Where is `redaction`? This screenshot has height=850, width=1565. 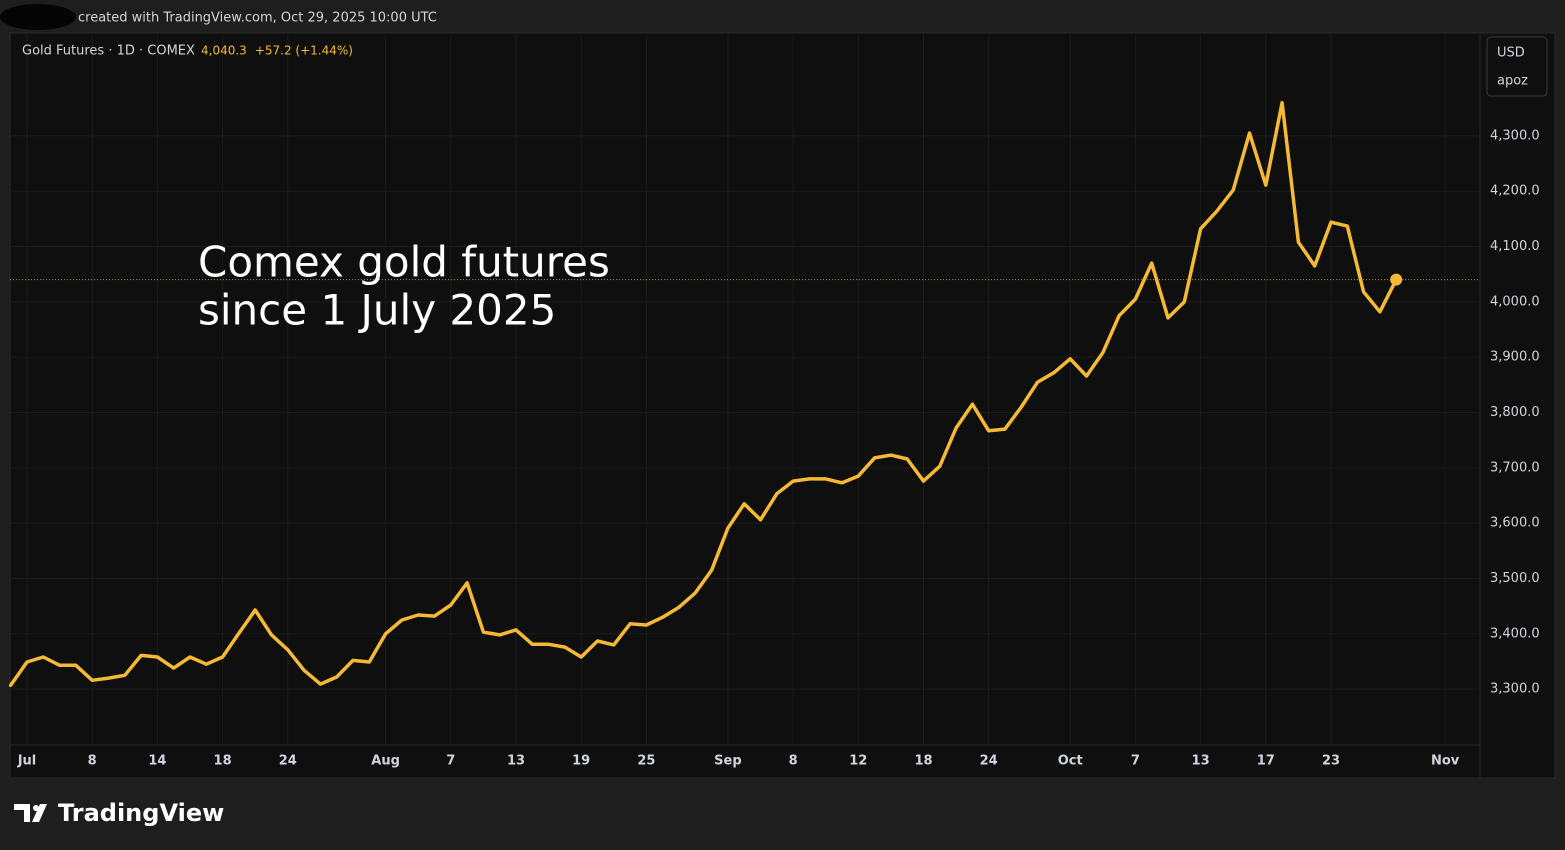
redaction is located at coordinates (38, 17).